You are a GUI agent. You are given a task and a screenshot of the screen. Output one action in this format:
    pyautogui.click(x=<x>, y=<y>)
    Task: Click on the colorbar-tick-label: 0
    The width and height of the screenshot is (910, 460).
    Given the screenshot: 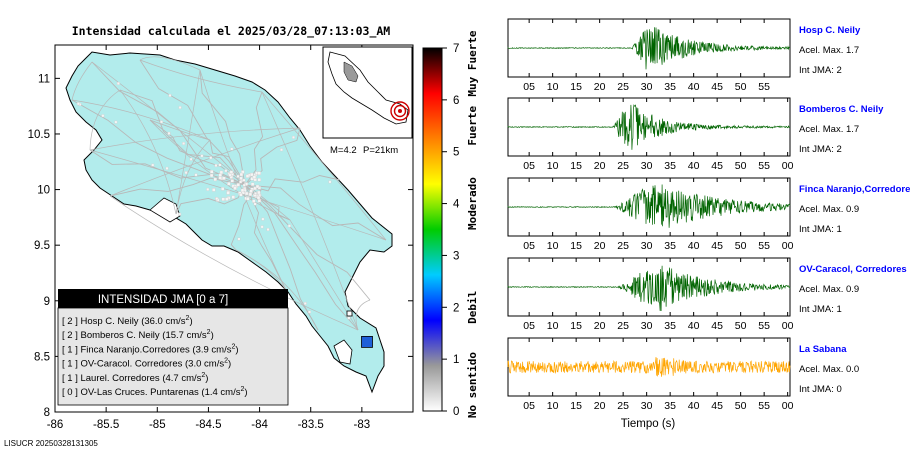 What is the action you would take?
    pyautogui.click(x=456, y=412)
    